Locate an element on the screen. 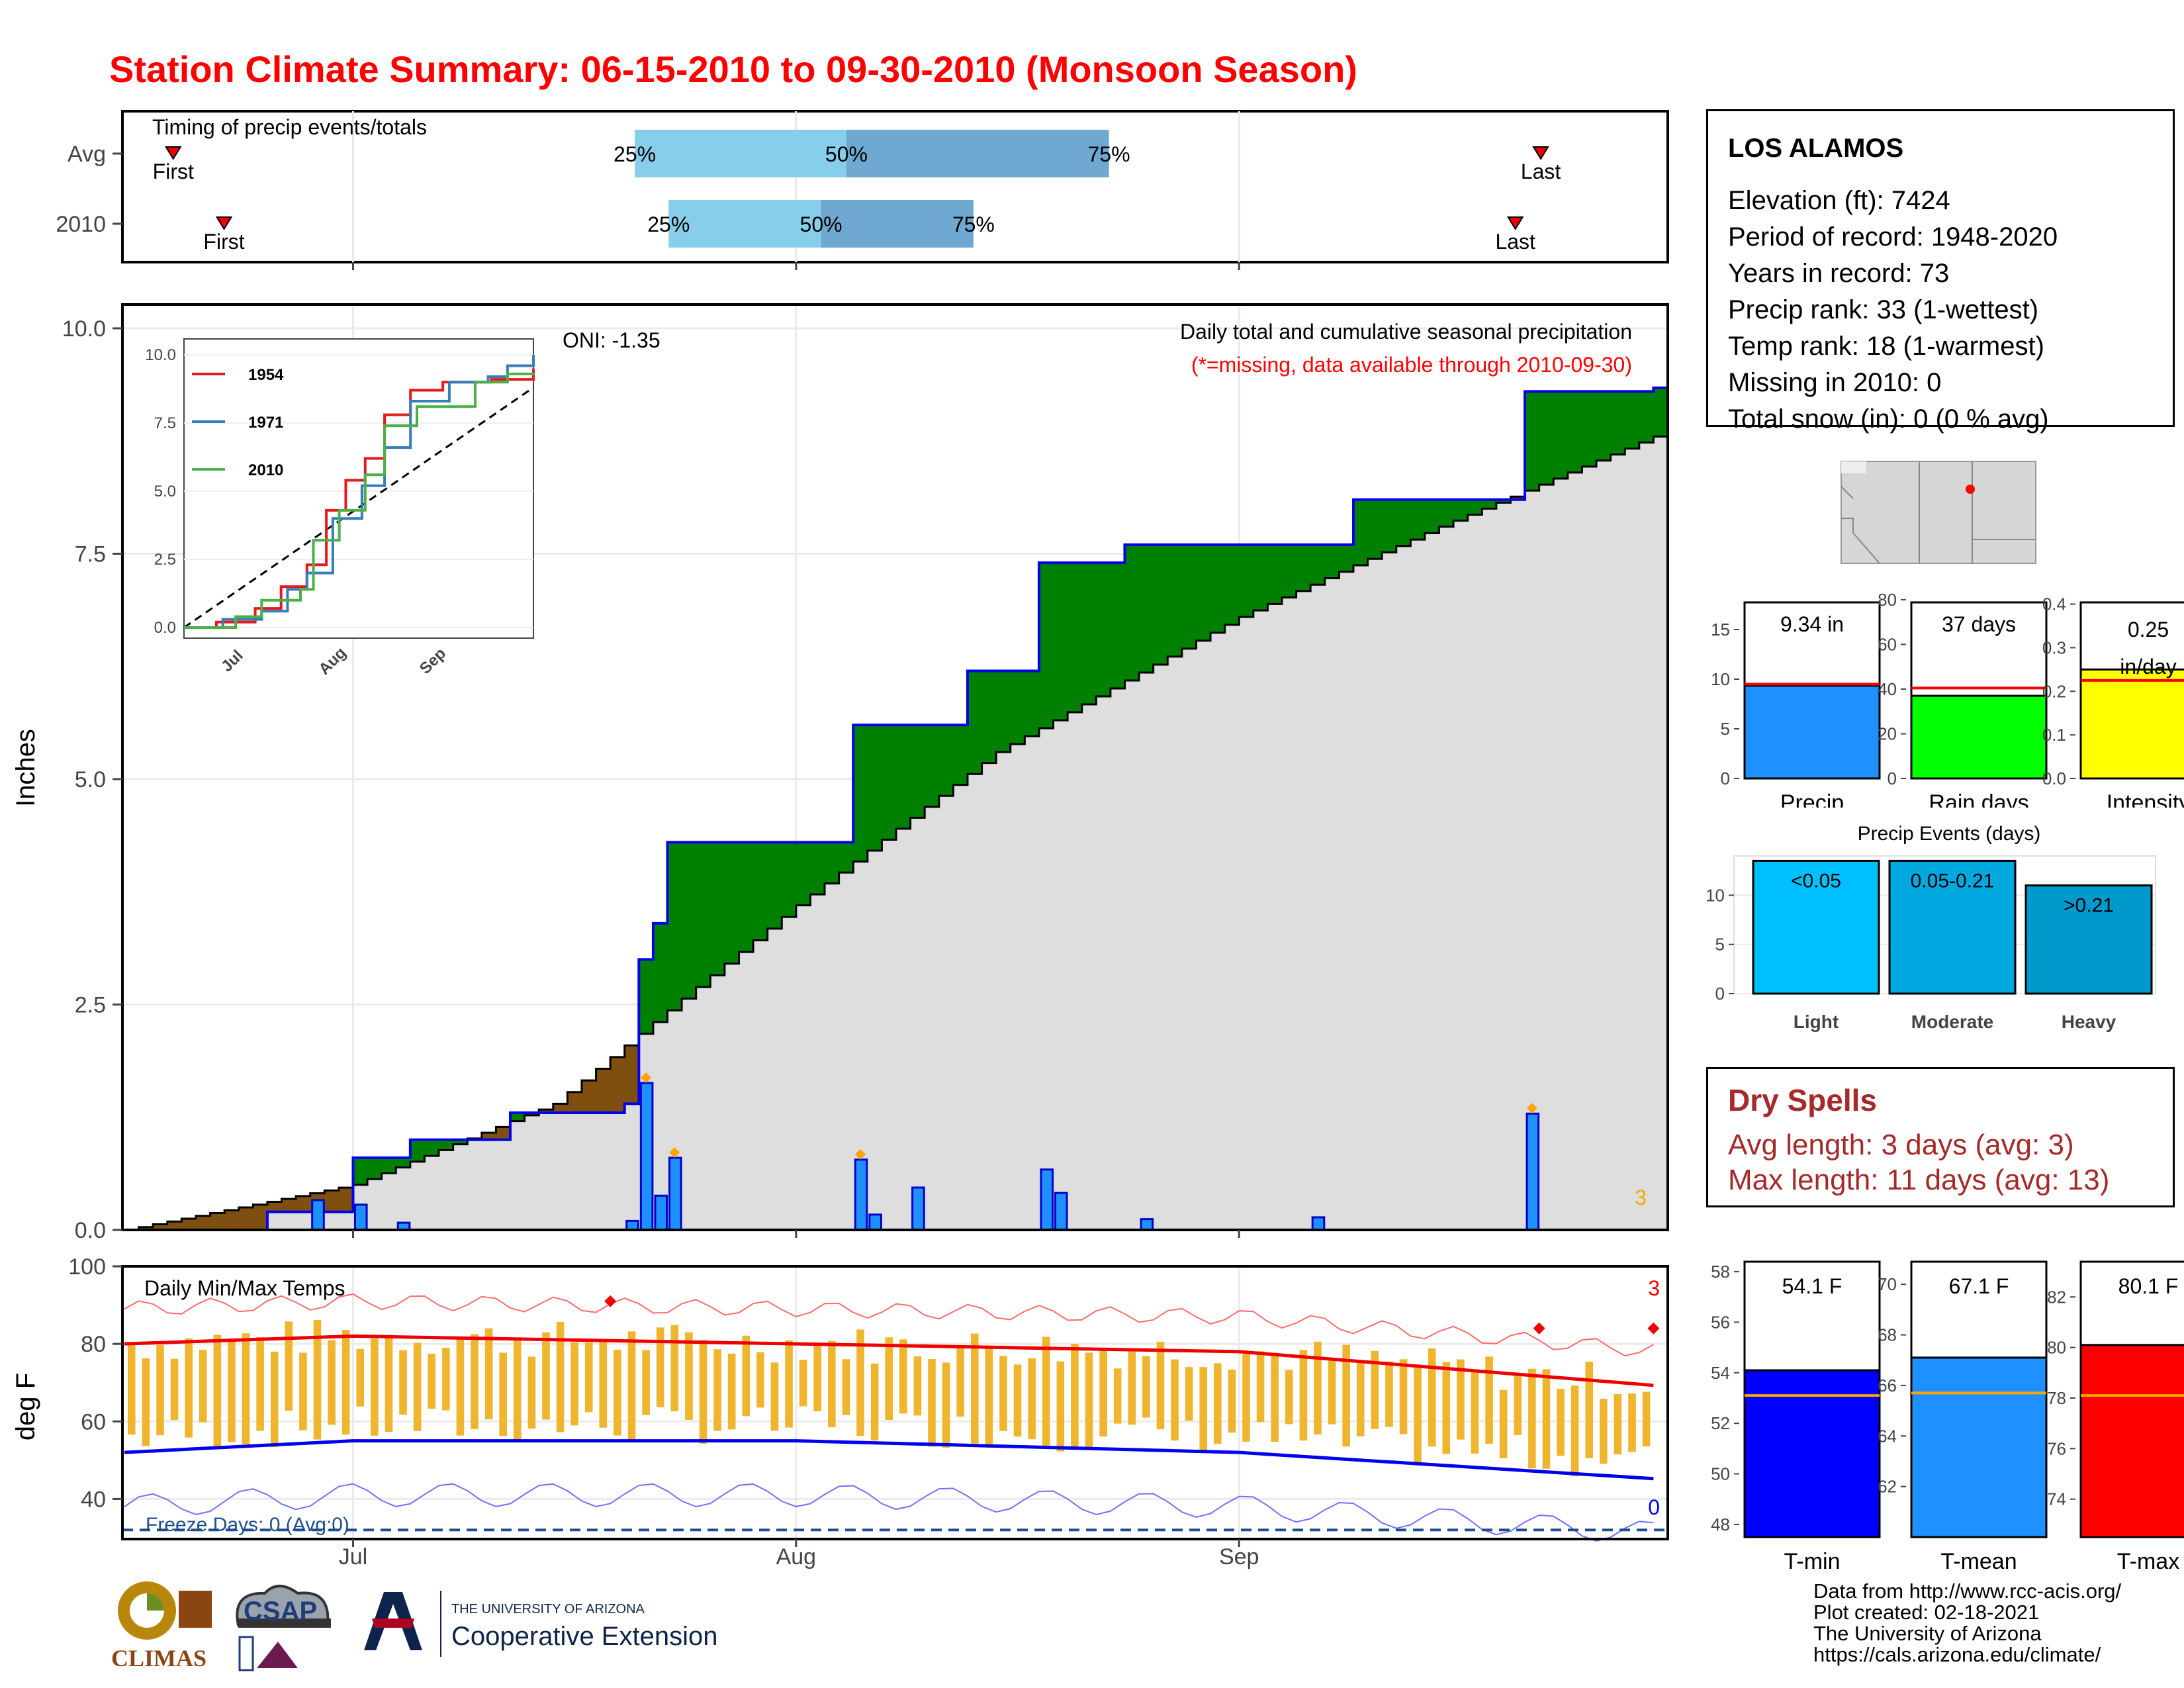 The height and width of the screenshot is (1688, 2184). events-category-label: Moderate is located at coordinates (1952, 1021).